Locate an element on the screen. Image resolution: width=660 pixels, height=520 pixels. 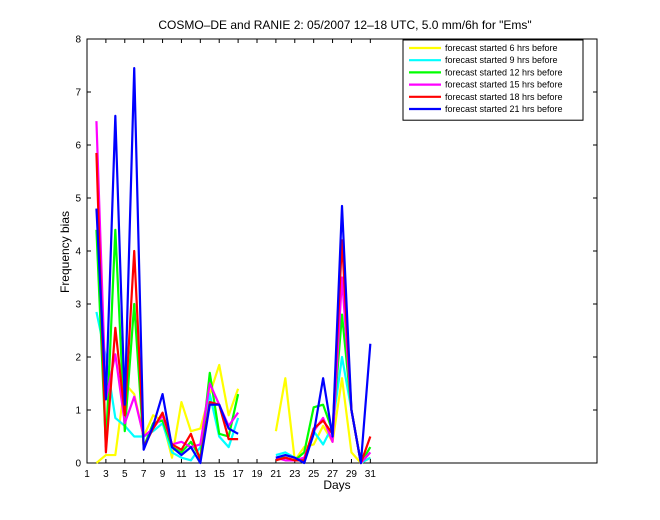
x-tick-label: 15 is located at coordinates (220, 474).